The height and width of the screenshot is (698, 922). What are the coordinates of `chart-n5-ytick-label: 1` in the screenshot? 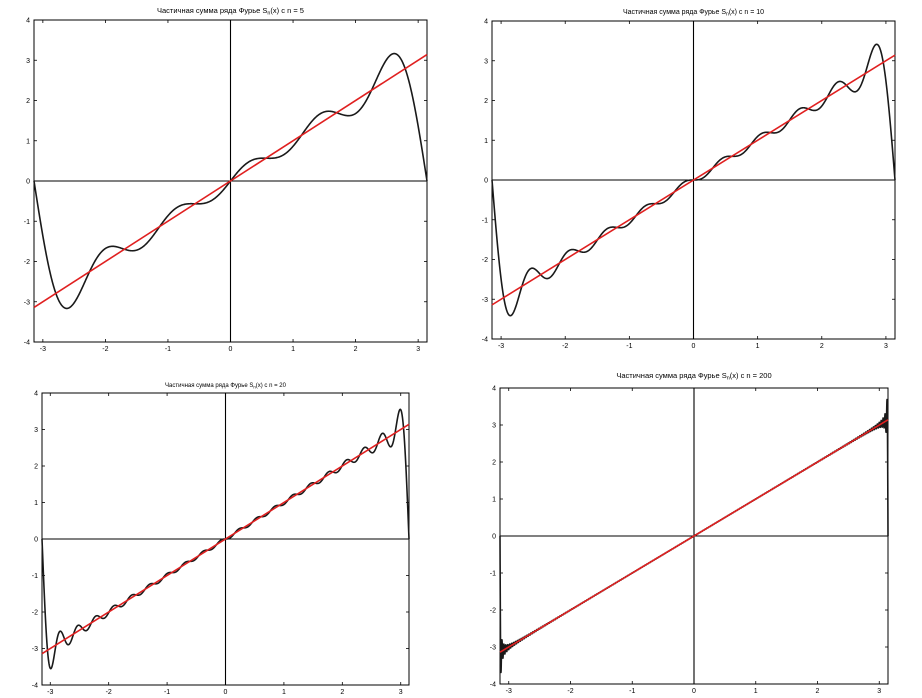 It's located at (28, 141).